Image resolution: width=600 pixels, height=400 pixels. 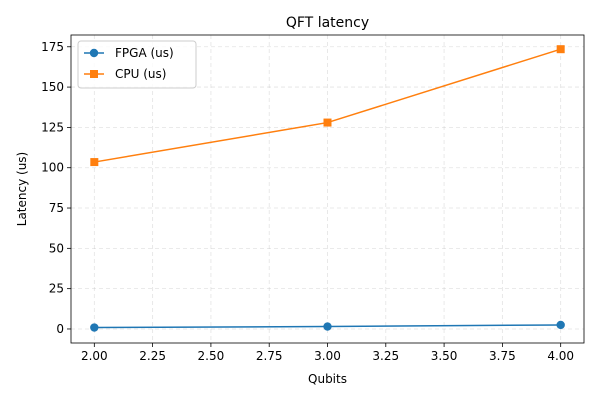 I want to click on y-tick-label: 175, so click(x=52, y=47).